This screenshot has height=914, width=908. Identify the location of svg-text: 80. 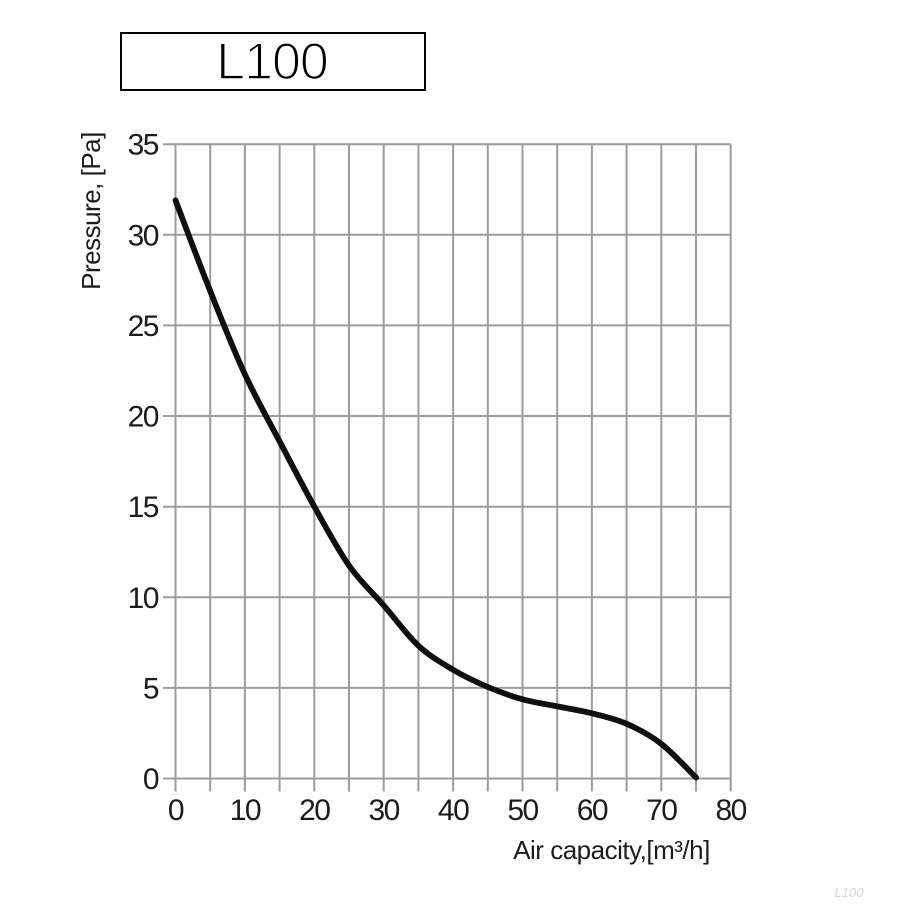
(731, 810).